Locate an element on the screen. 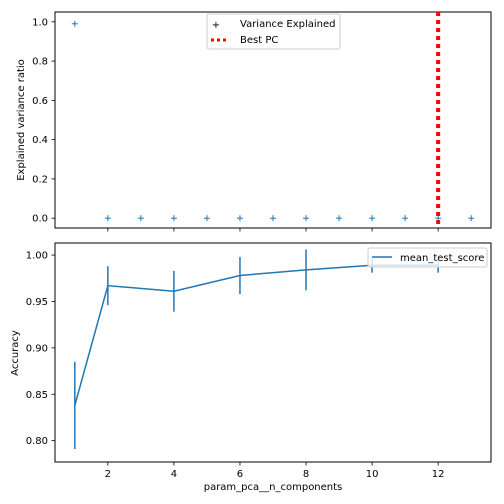 The image size is (504, 504). legend-best-pc-label: Best PC is located at coordinates (259, 40).